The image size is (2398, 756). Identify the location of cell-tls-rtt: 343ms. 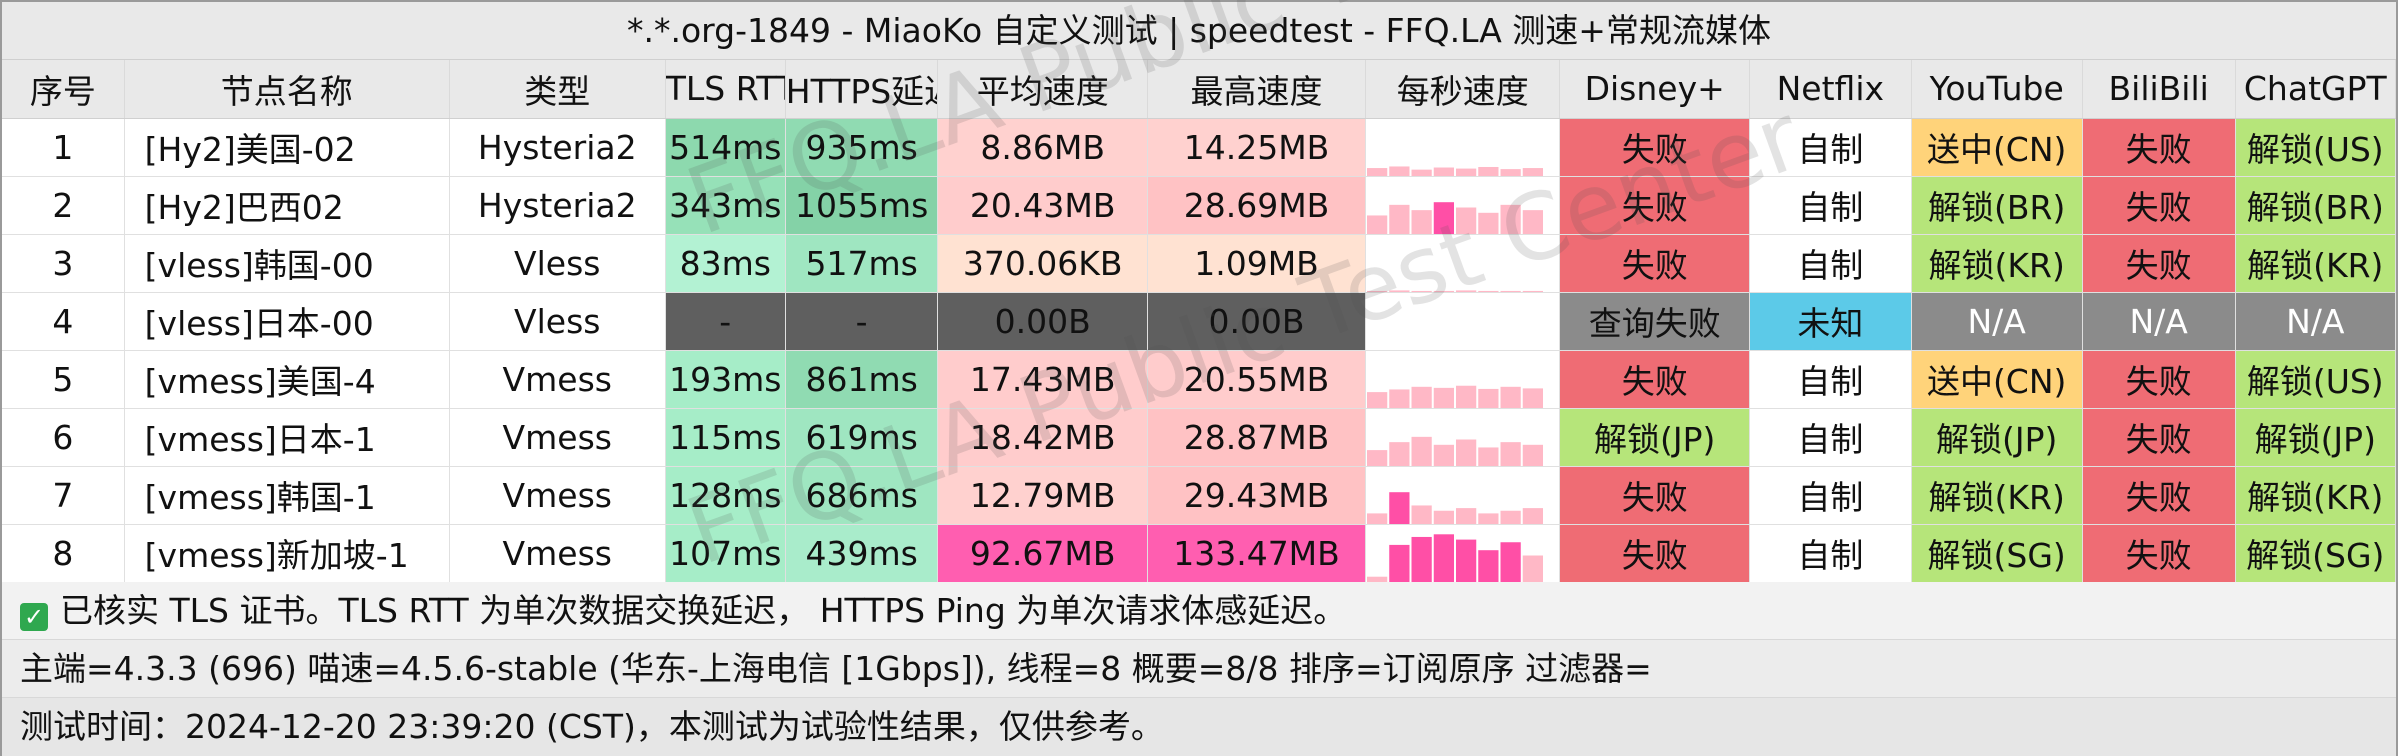
(725, 205).